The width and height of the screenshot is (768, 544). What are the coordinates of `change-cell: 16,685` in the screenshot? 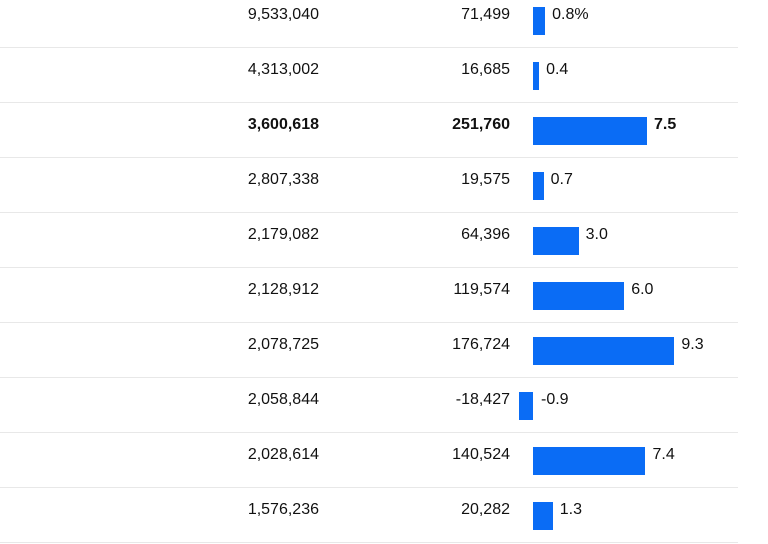 It's located at (485, 69).